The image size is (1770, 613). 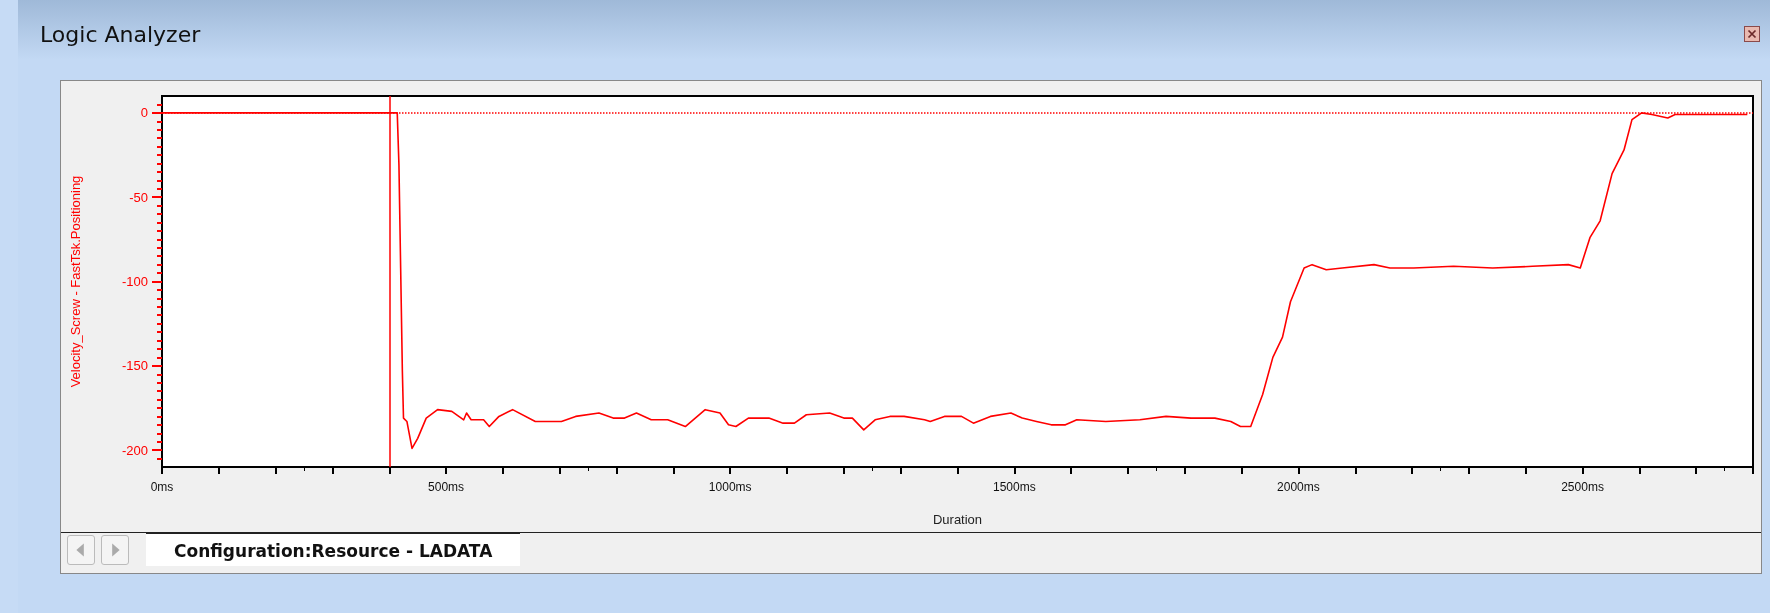 I want to click on y-axis-title: Velocity_Screw - FastTsk.Positioning, so click(x=75, y=281).